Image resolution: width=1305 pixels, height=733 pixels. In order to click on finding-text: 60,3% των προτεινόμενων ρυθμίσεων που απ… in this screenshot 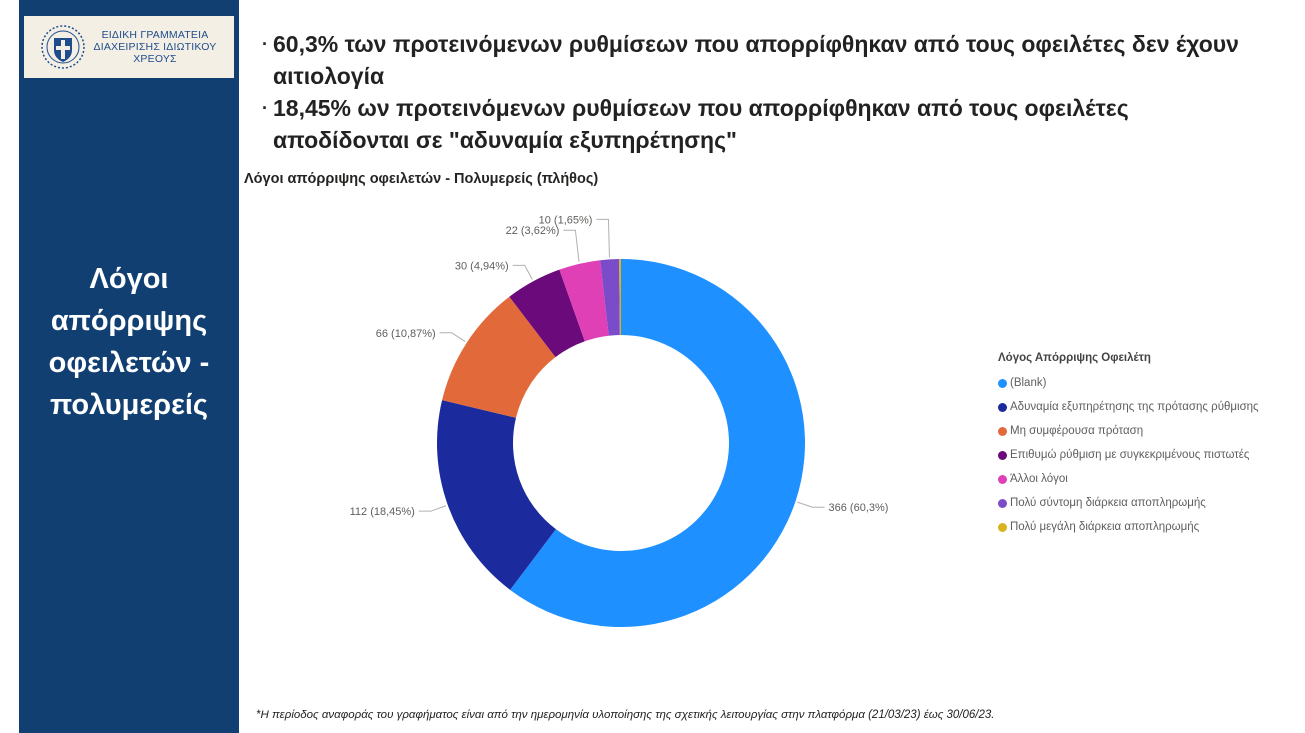, I will do `click(756, 60)`.